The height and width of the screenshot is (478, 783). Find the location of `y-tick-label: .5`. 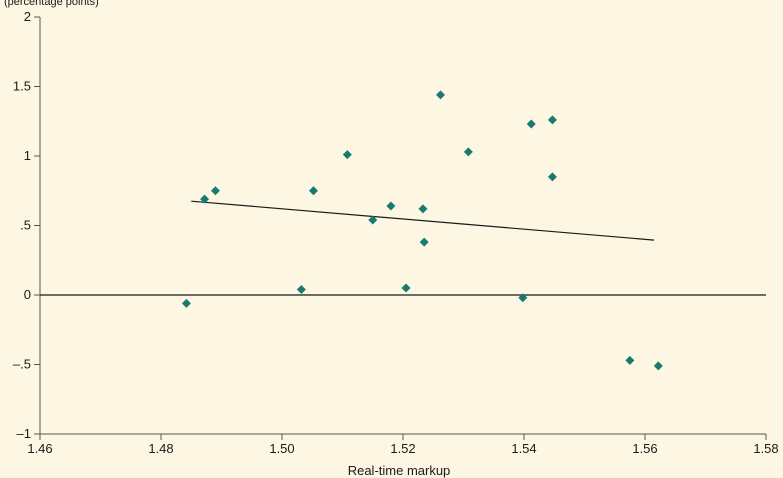

y-tick-label: .5 is located at coordinates (25, 225).